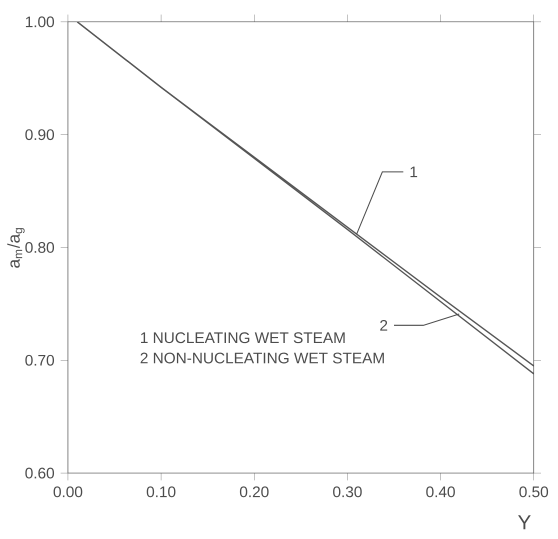 The width and height of the screenshot is (558, 539). I want to click on y-tick-label: 0.80, so click(39, 248).